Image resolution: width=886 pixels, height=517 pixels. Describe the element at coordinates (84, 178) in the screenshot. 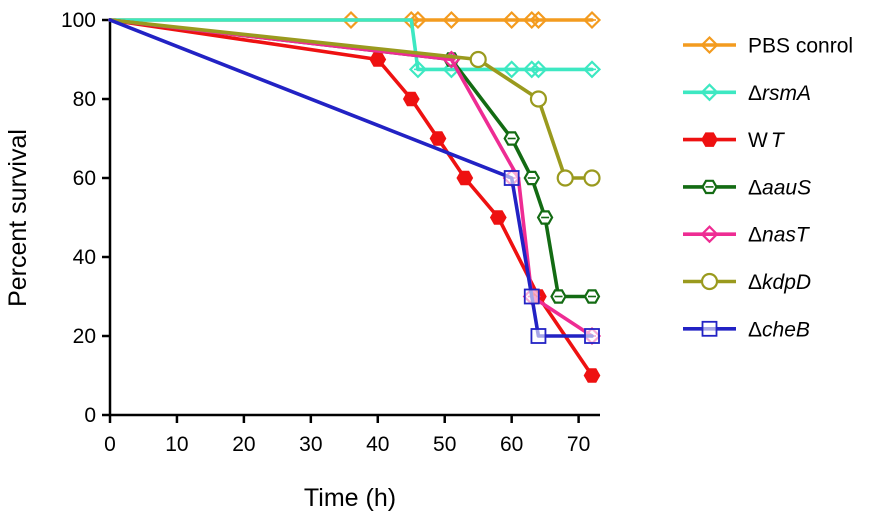

I see `y-tick-label: 60` at that location.